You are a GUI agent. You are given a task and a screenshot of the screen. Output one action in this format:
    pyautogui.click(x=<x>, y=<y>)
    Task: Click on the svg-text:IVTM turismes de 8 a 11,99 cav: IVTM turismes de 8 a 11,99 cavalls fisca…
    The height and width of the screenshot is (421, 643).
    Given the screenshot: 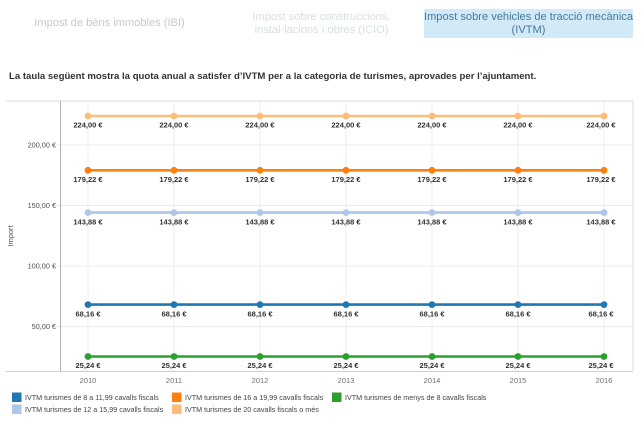 What is the action you would take?
    pyautogui.click(x=92, y=397)
    